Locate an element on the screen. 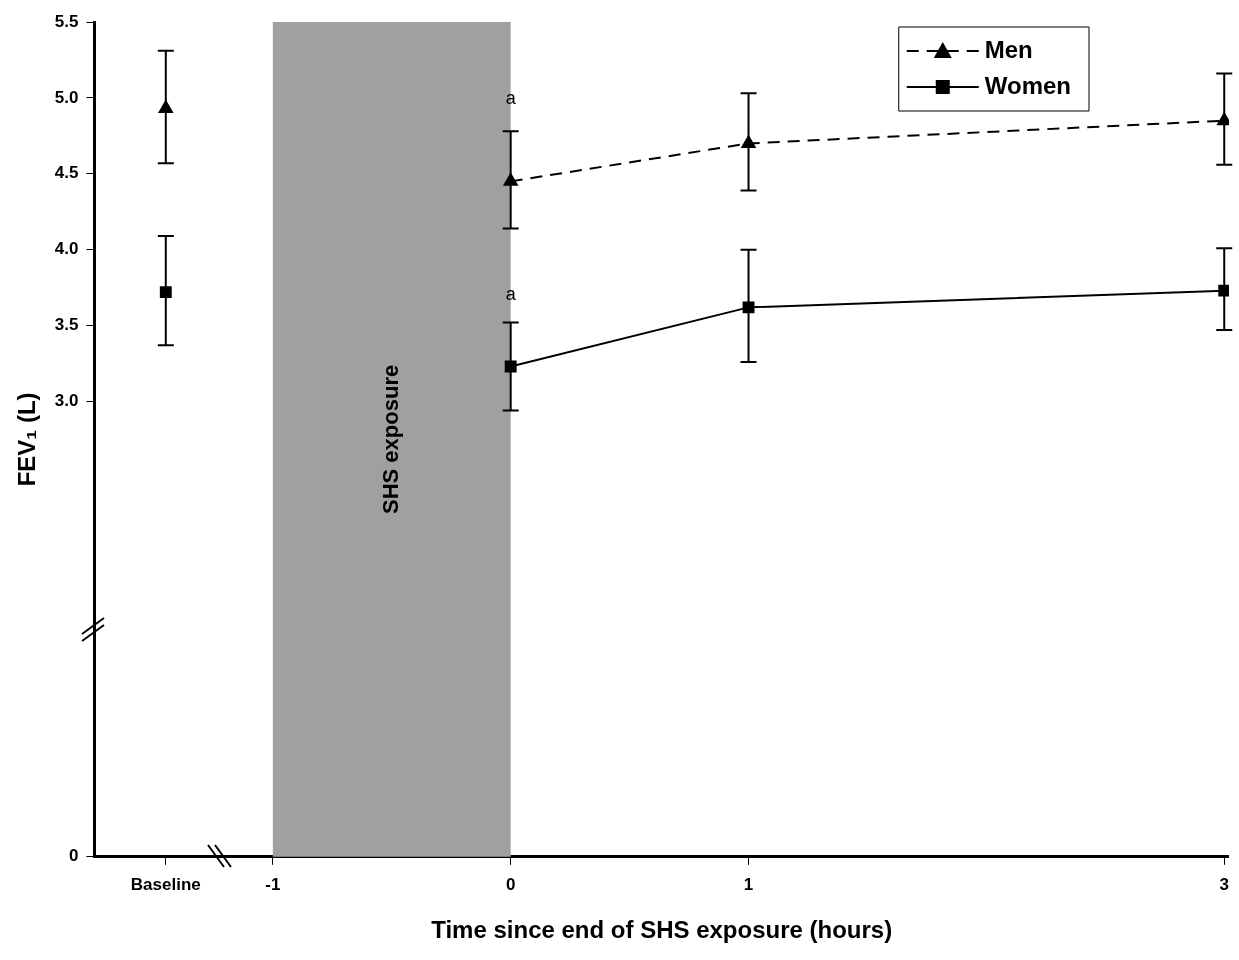  y-tick-label: 5.0 is located at coordinates (66, 97).